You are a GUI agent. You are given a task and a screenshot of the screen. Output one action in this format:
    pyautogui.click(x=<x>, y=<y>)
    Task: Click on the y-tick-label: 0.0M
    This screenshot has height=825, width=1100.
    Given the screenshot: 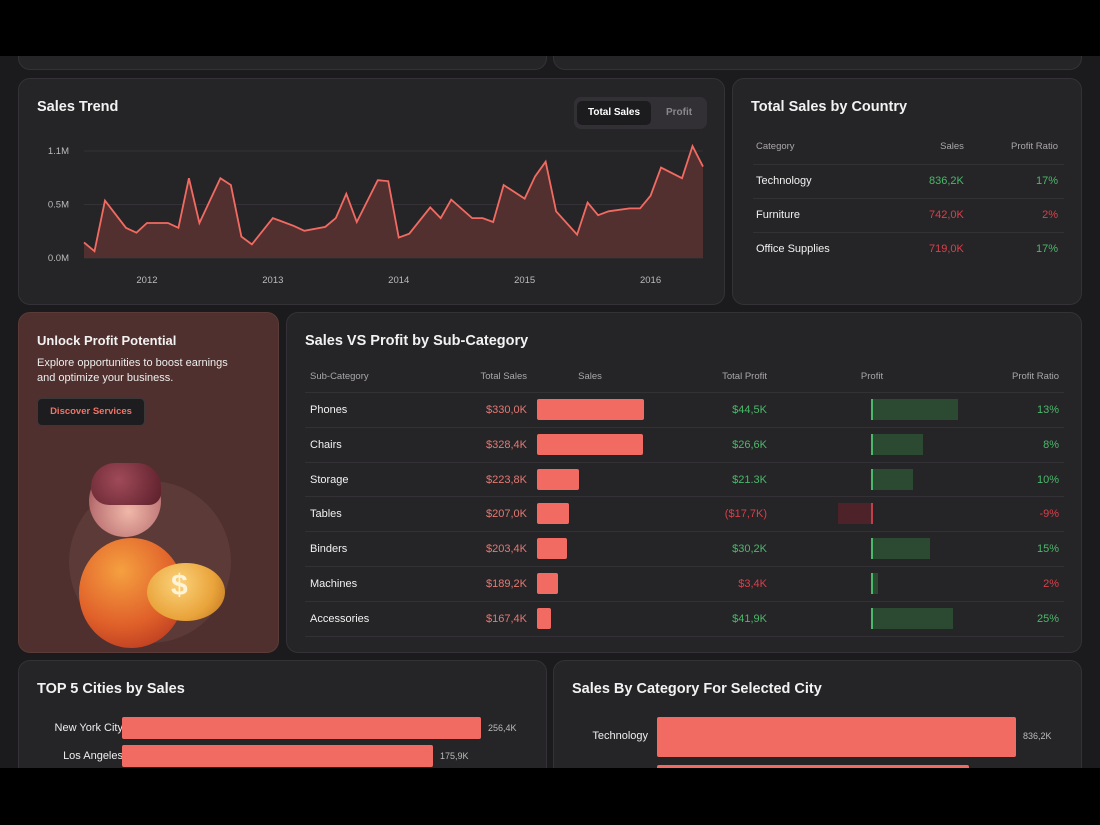 What is the action you would take?
    pyautogui.click(x=58, y=258)
    